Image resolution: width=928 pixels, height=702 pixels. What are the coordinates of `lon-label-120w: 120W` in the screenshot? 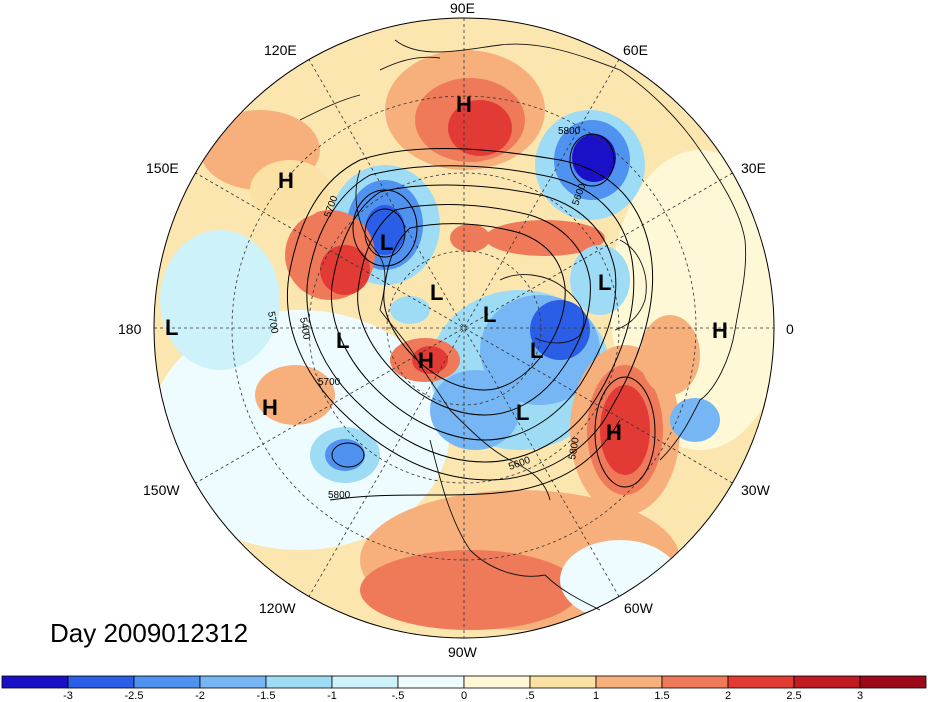 It's located at (277, 608).